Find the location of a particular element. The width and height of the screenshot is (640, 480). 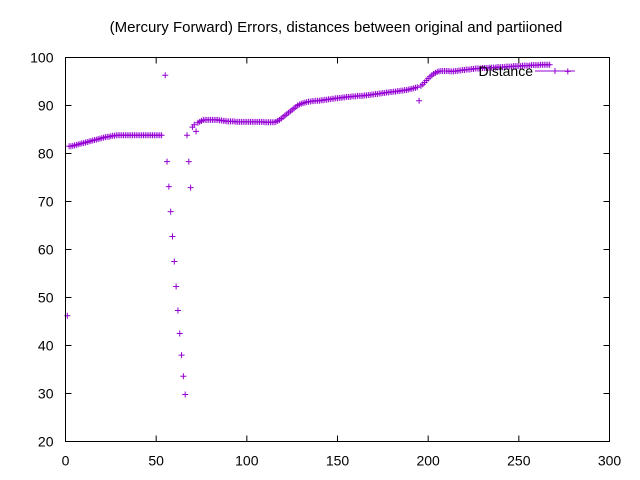

y-tick-label: 50 is located at coordinates (46, 298).